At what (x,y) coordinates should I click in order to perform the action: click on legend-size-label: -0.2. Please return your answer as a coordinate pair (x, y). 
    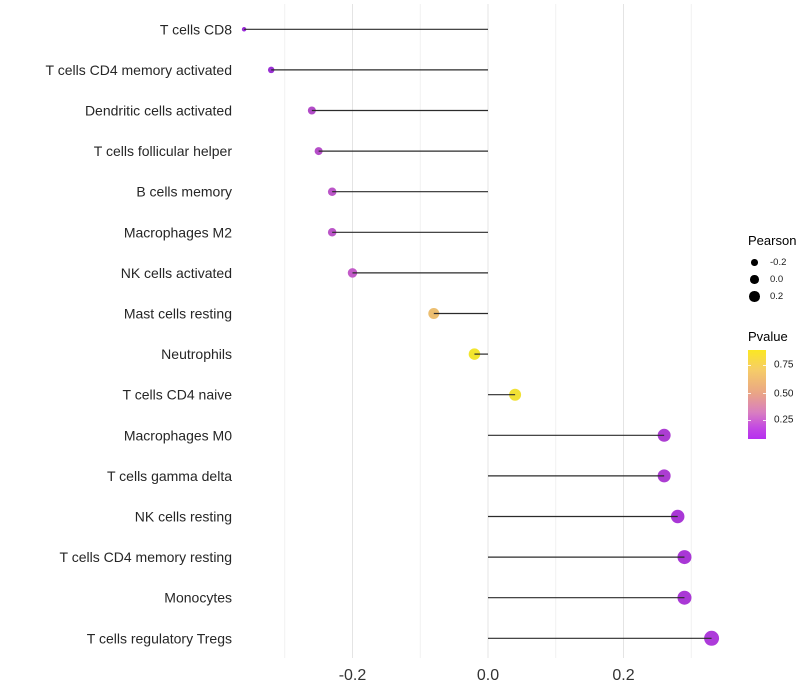
    Looking at the image, I should click on (778, 262).